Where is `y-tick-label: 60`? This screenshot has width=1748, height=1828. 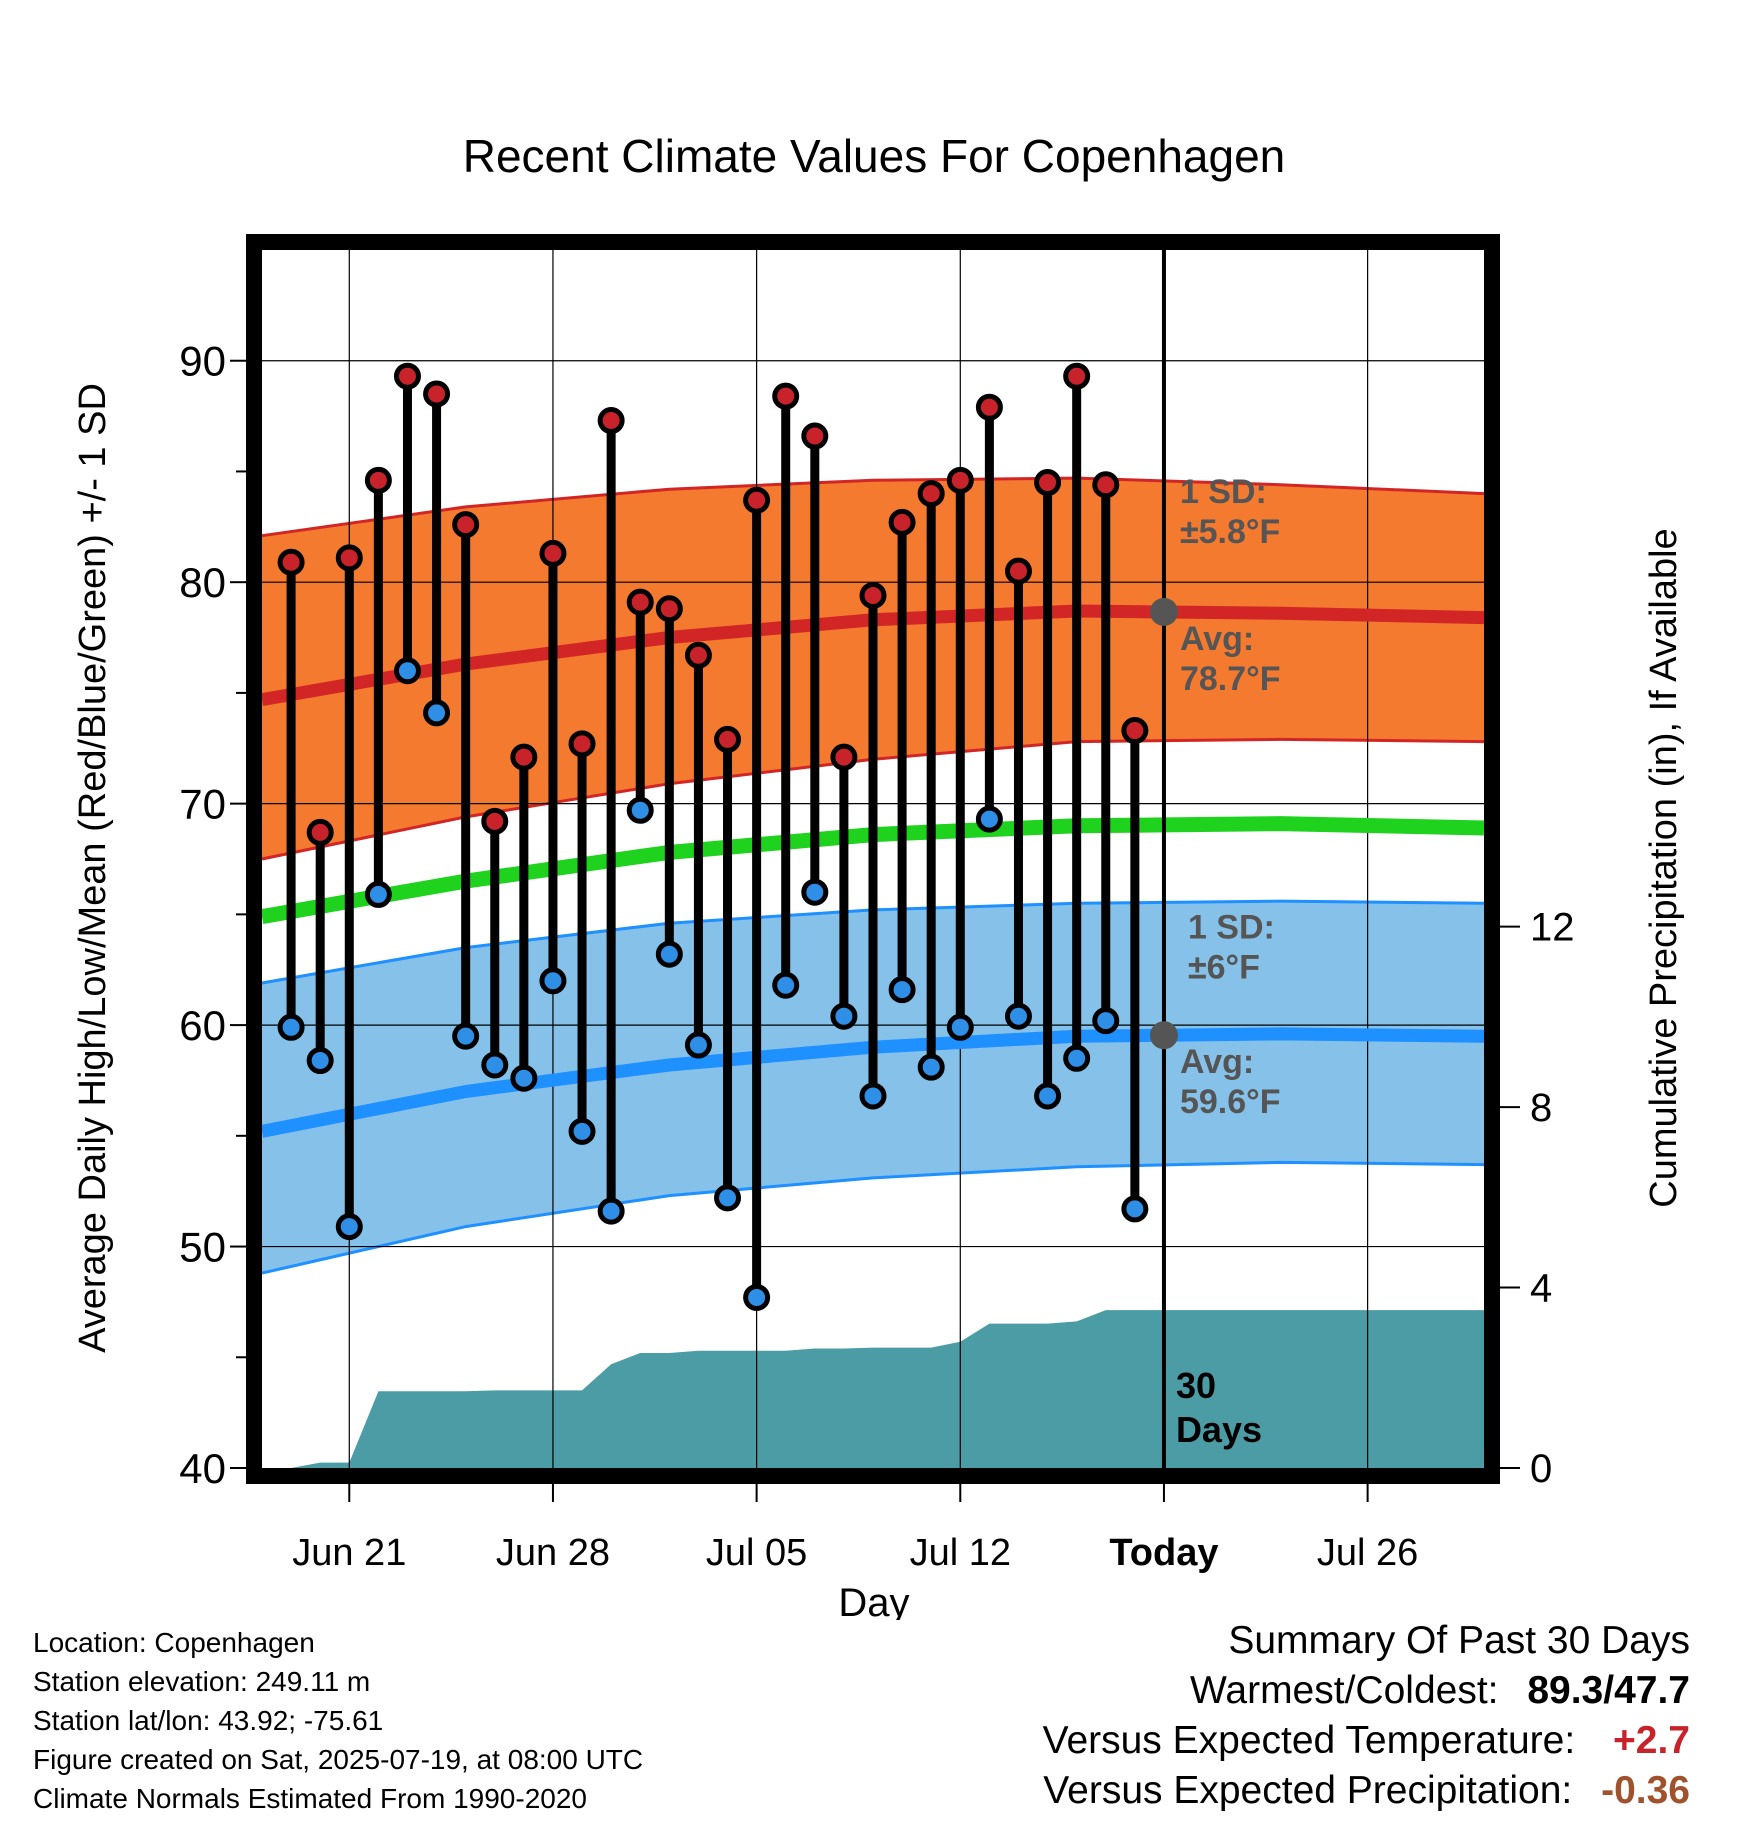
y-tick-label: 60 is located at coordinates (202, 1025).